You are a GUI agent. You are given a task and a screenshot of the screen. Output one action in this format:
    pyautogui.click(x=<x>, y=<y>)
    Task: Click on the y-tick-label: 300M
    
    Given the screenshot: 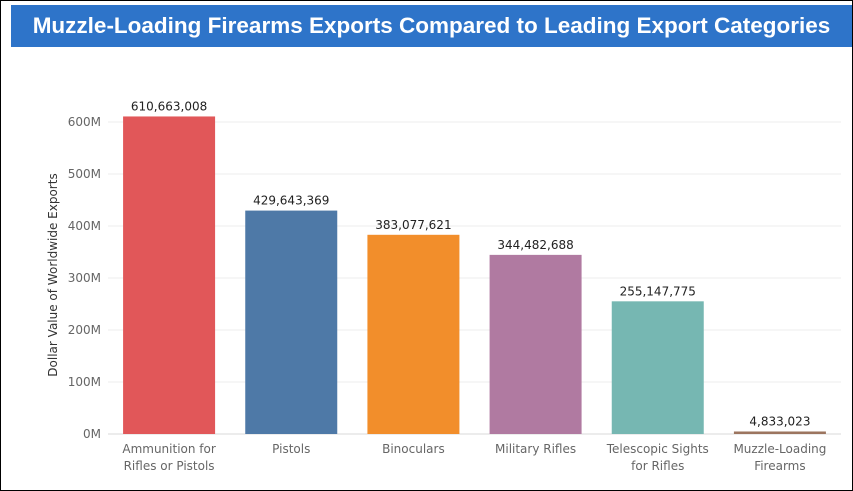 What is the action you would take?
    pyautogui.click(x=84, y=278)
    